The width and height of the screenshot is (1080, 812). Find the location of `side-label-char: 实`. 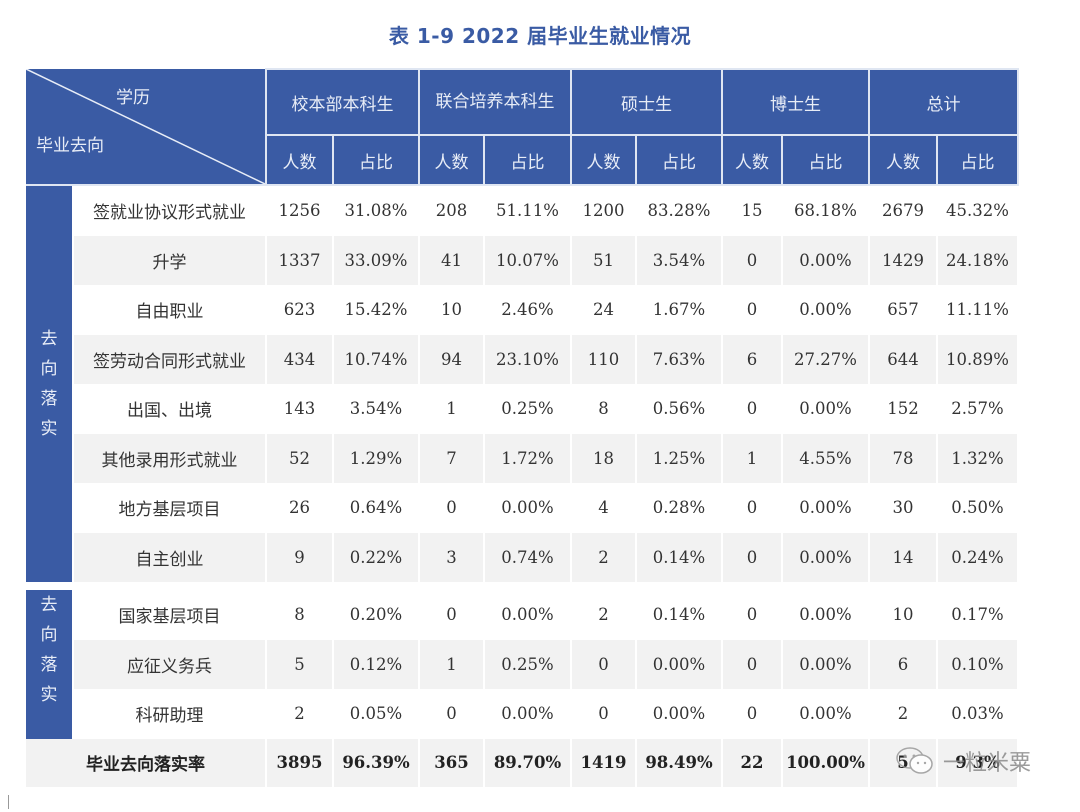

side-label-char: 实 is located at coordinates (49, 429).